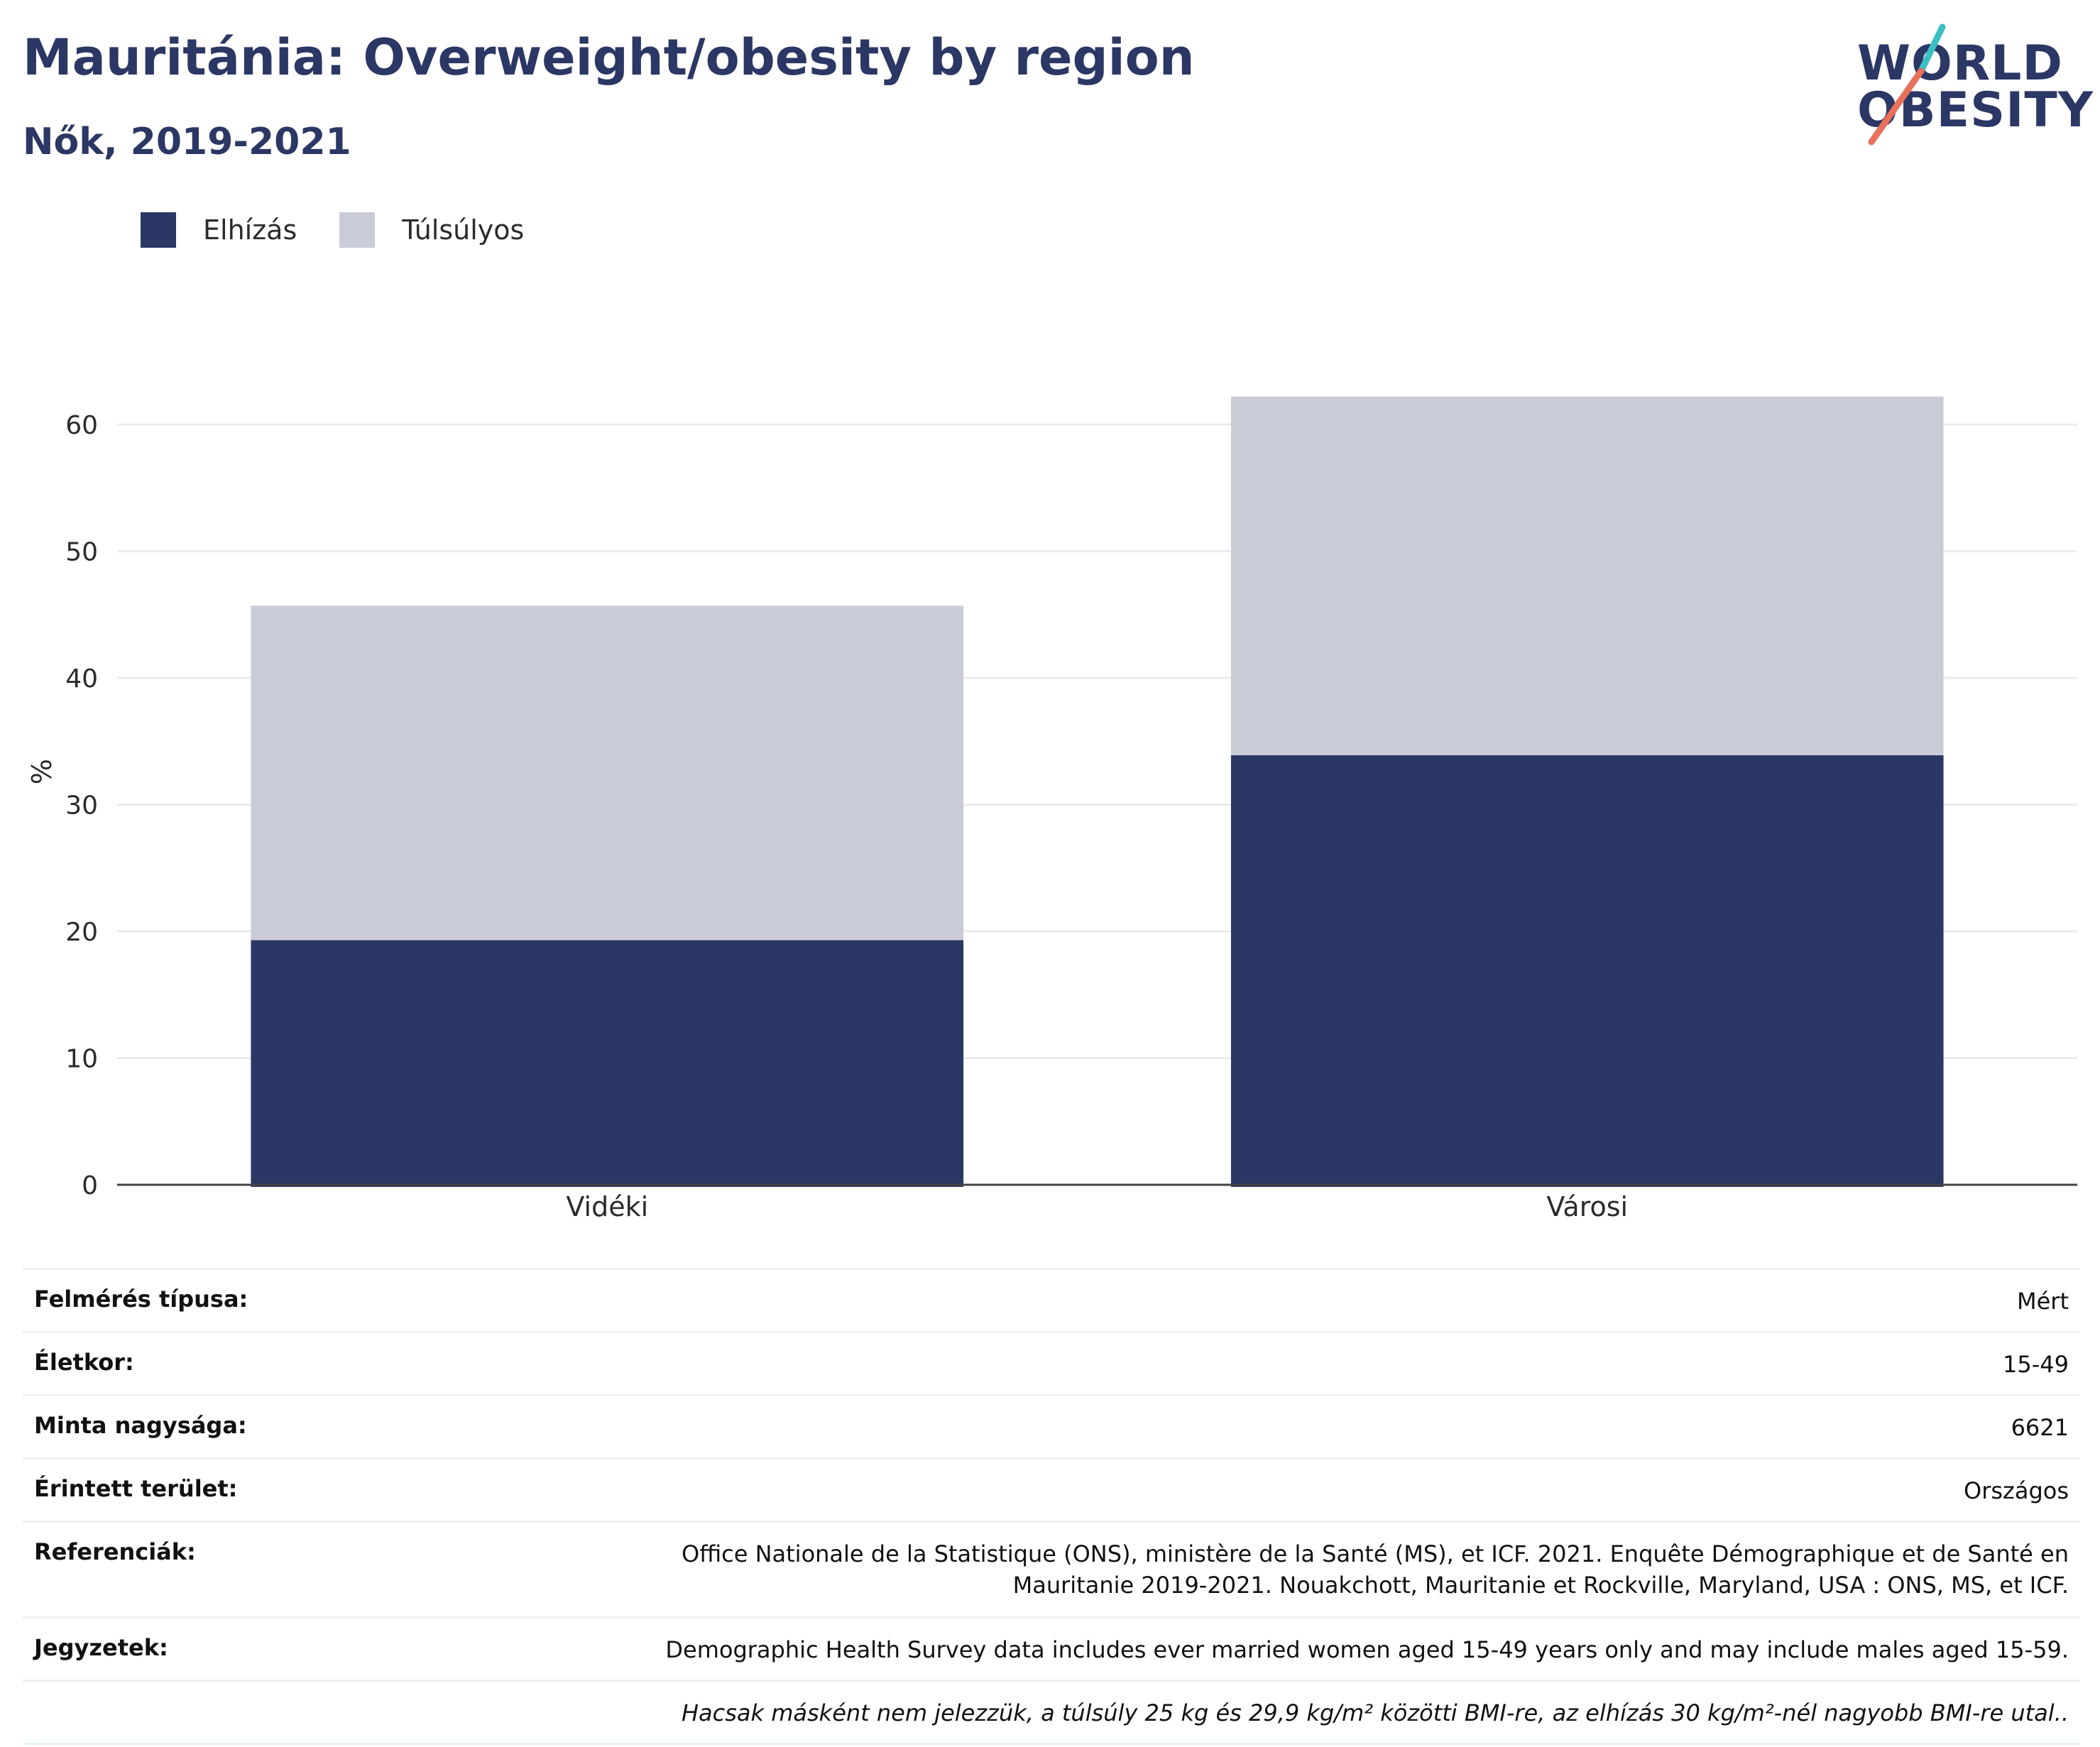  What do you see at coordinates (2040, 1427) in the screenshot?
I see `meta-value: 6621` at bounding box center [2040, 1427].